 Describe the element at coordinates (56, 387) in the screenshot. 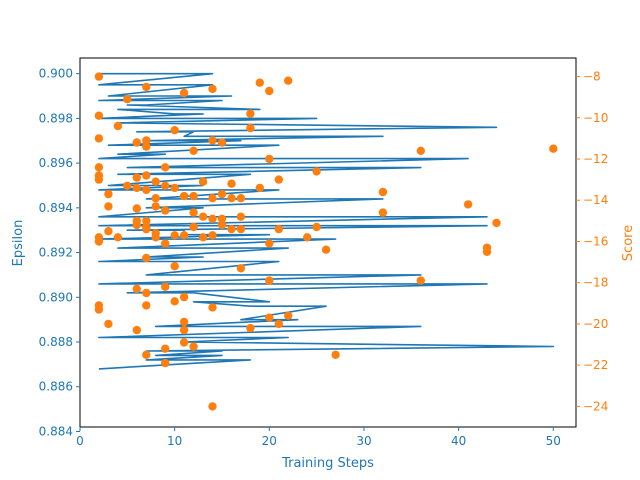

I see `y-left-tick-label-1: 0.886` at that location.